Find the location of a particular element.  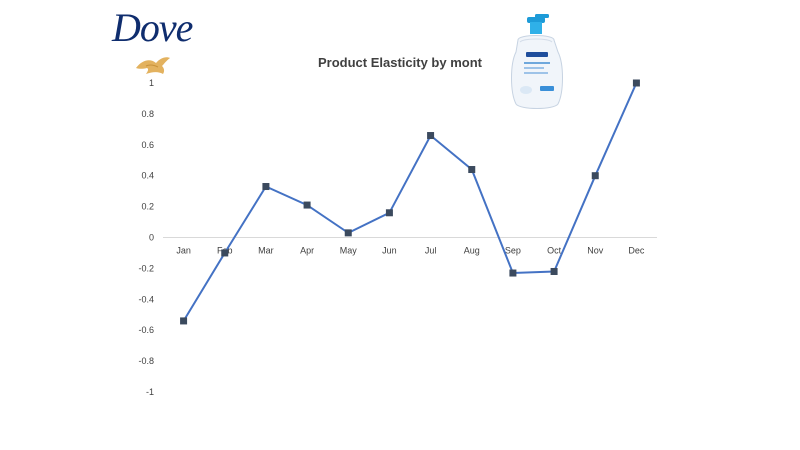

y-tick-label: -0.8 is located at coordinates (146, 361).